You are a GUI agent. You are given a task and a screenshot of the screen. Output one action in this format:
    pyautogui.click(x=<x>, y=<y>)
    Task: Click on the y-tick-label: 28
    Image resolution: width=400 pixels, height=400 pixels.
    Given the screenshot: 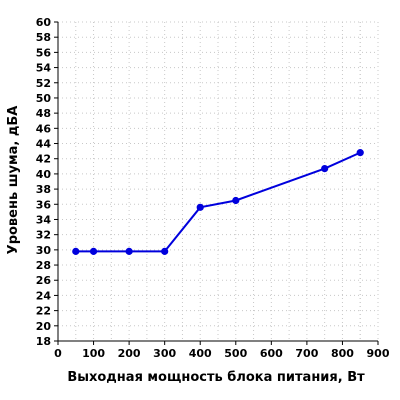 What is the action you would take?
    pyautogui.click(x=43, y=265)
    